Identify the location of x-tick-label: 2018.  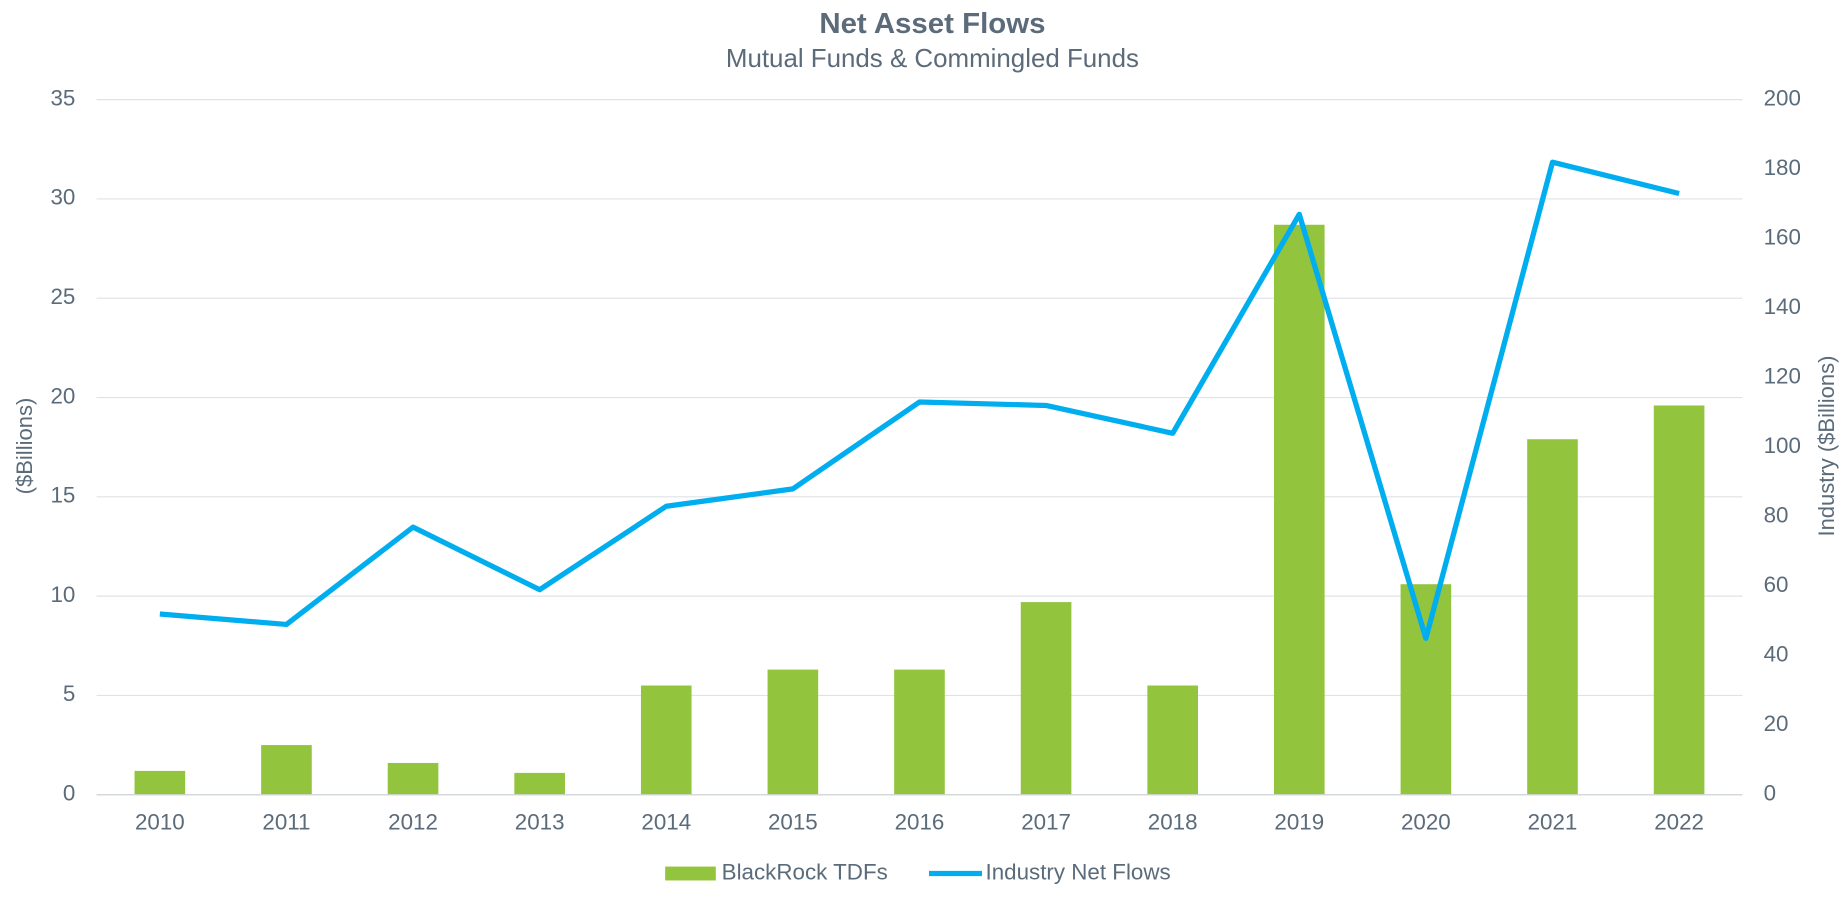
(1173, 822).